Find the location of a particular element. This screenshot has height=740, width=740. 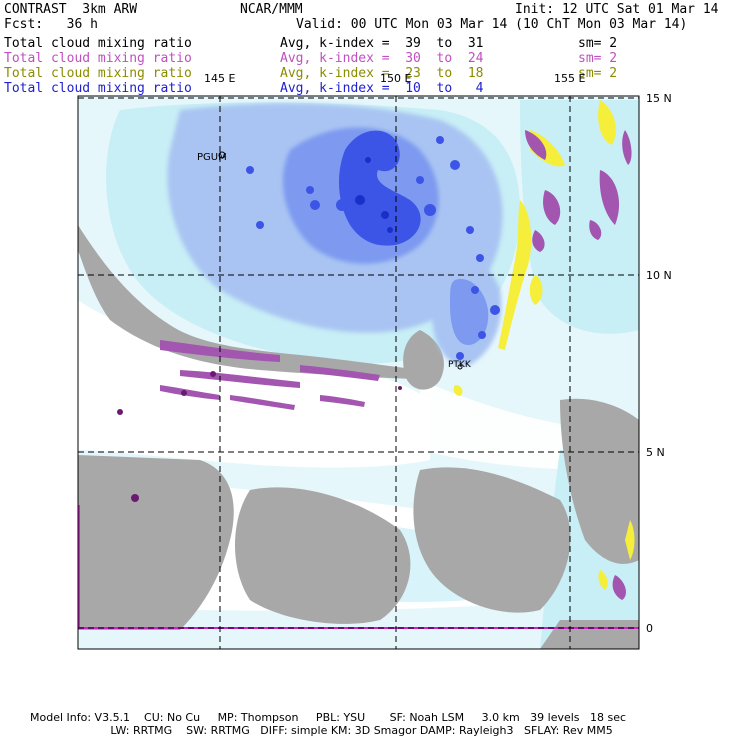

lat-label-10n: 10 N is located at coordinates (659, 275).